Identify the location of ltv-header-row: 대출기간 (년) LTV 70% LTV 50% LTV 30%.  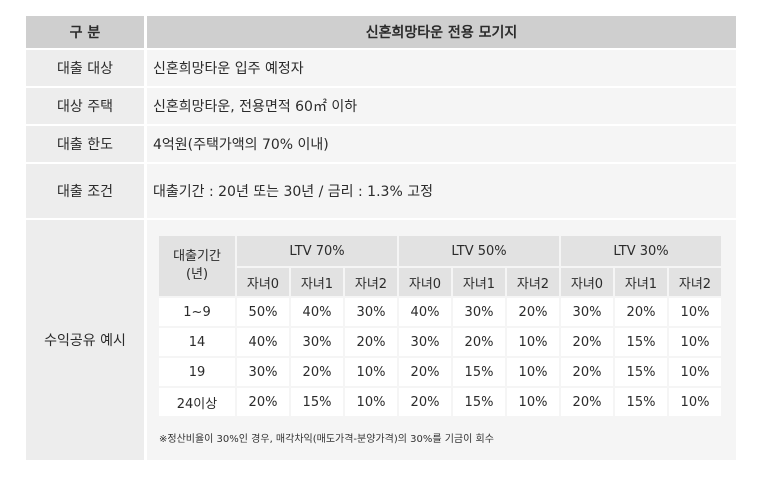
(440, 266).